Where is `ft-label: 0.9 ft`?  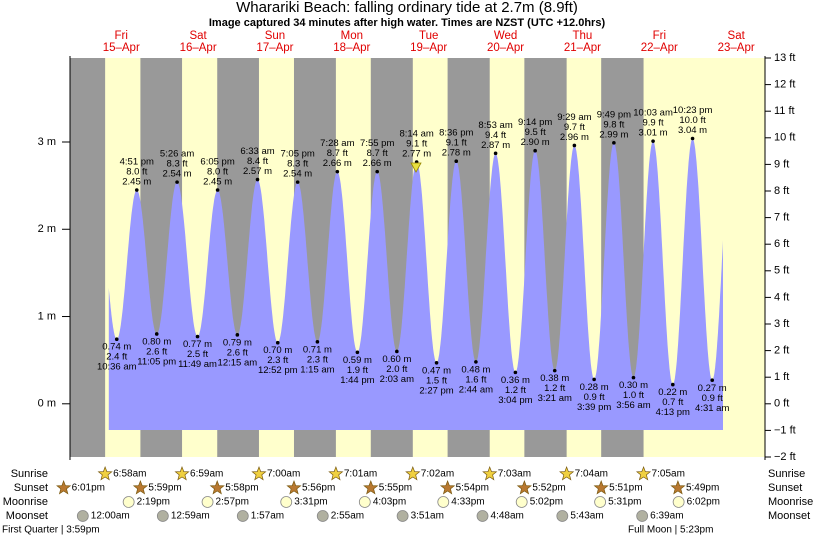 ft-label: 0.9 ft is located at coordinates (712, 398).